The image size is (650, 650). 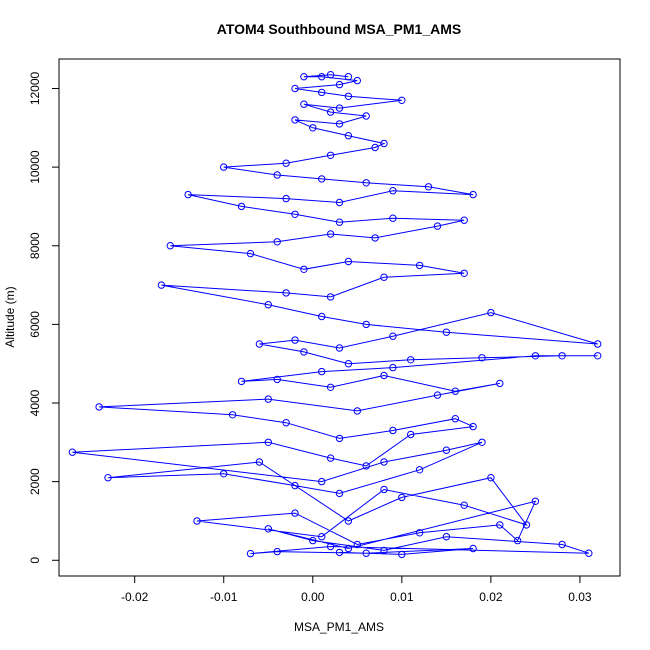 What do you see at coordinates (35, 481) in the screenshot?
I see `y-tick-label: 2000` at bounding box center [35, 481].